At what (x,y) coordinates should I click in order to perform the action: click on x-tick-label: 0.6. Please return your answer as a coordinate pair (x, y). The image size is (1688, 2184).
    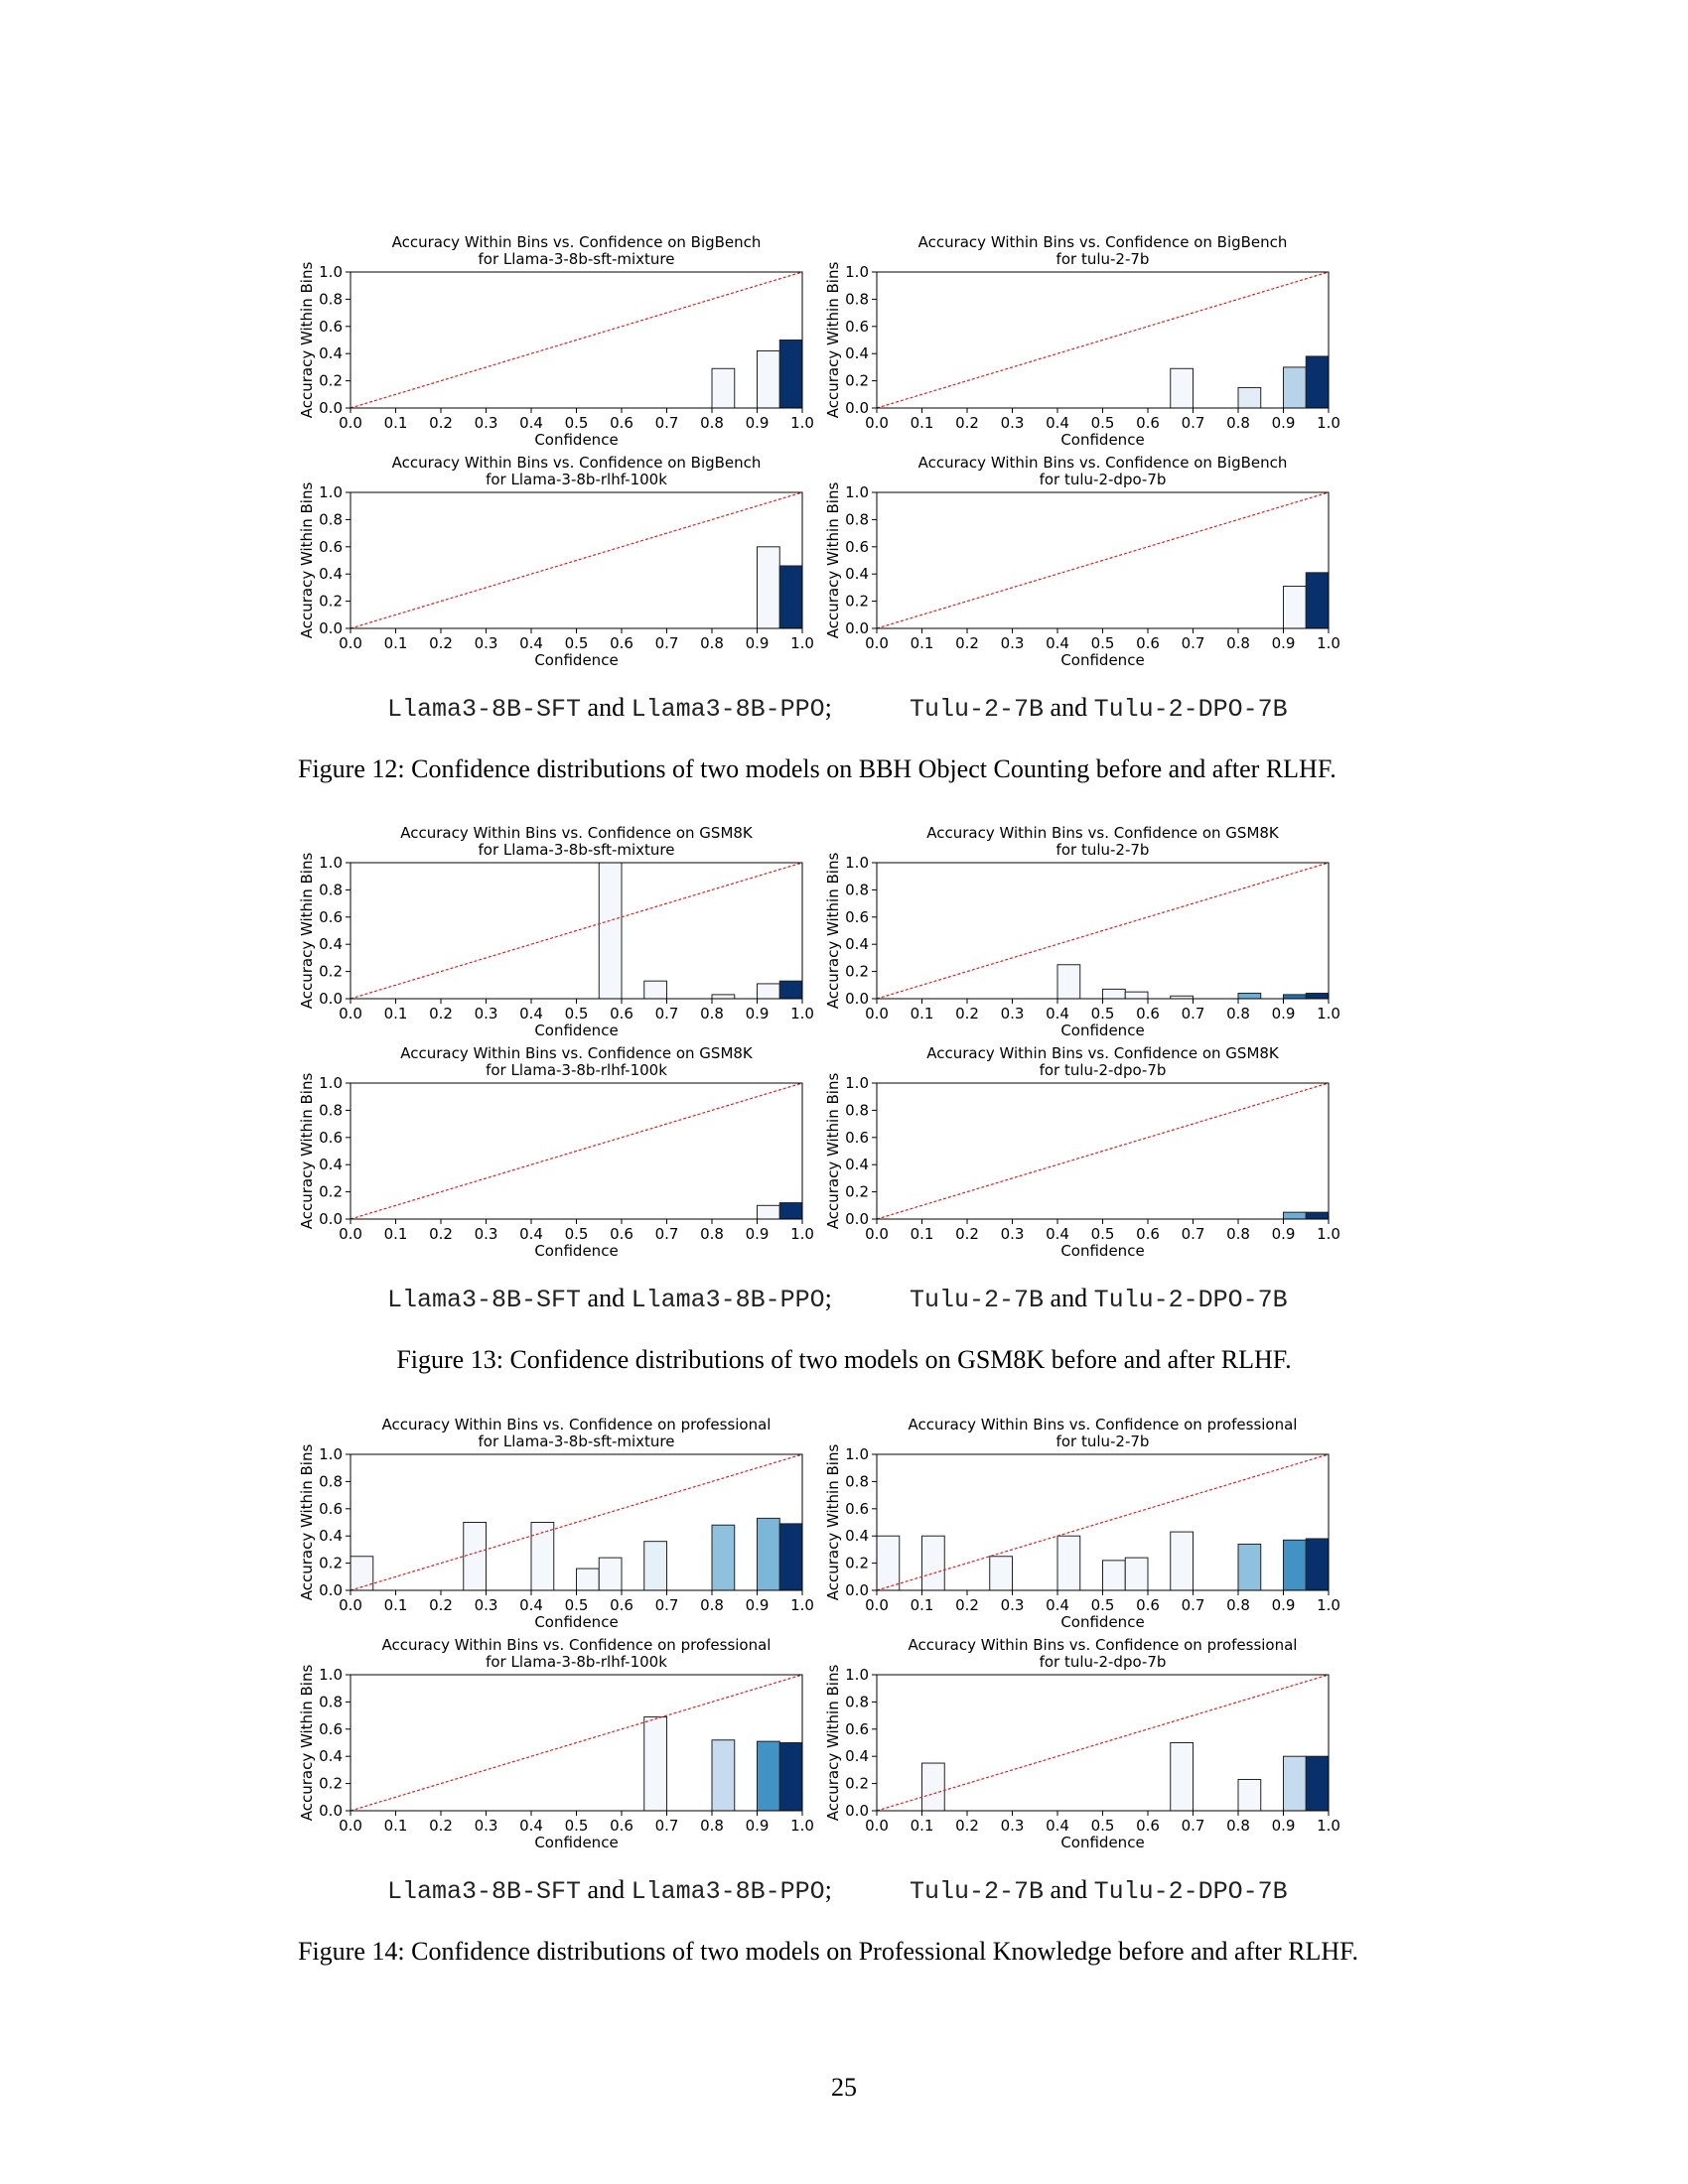
    Looking at the image, I should click on (621, 1605).